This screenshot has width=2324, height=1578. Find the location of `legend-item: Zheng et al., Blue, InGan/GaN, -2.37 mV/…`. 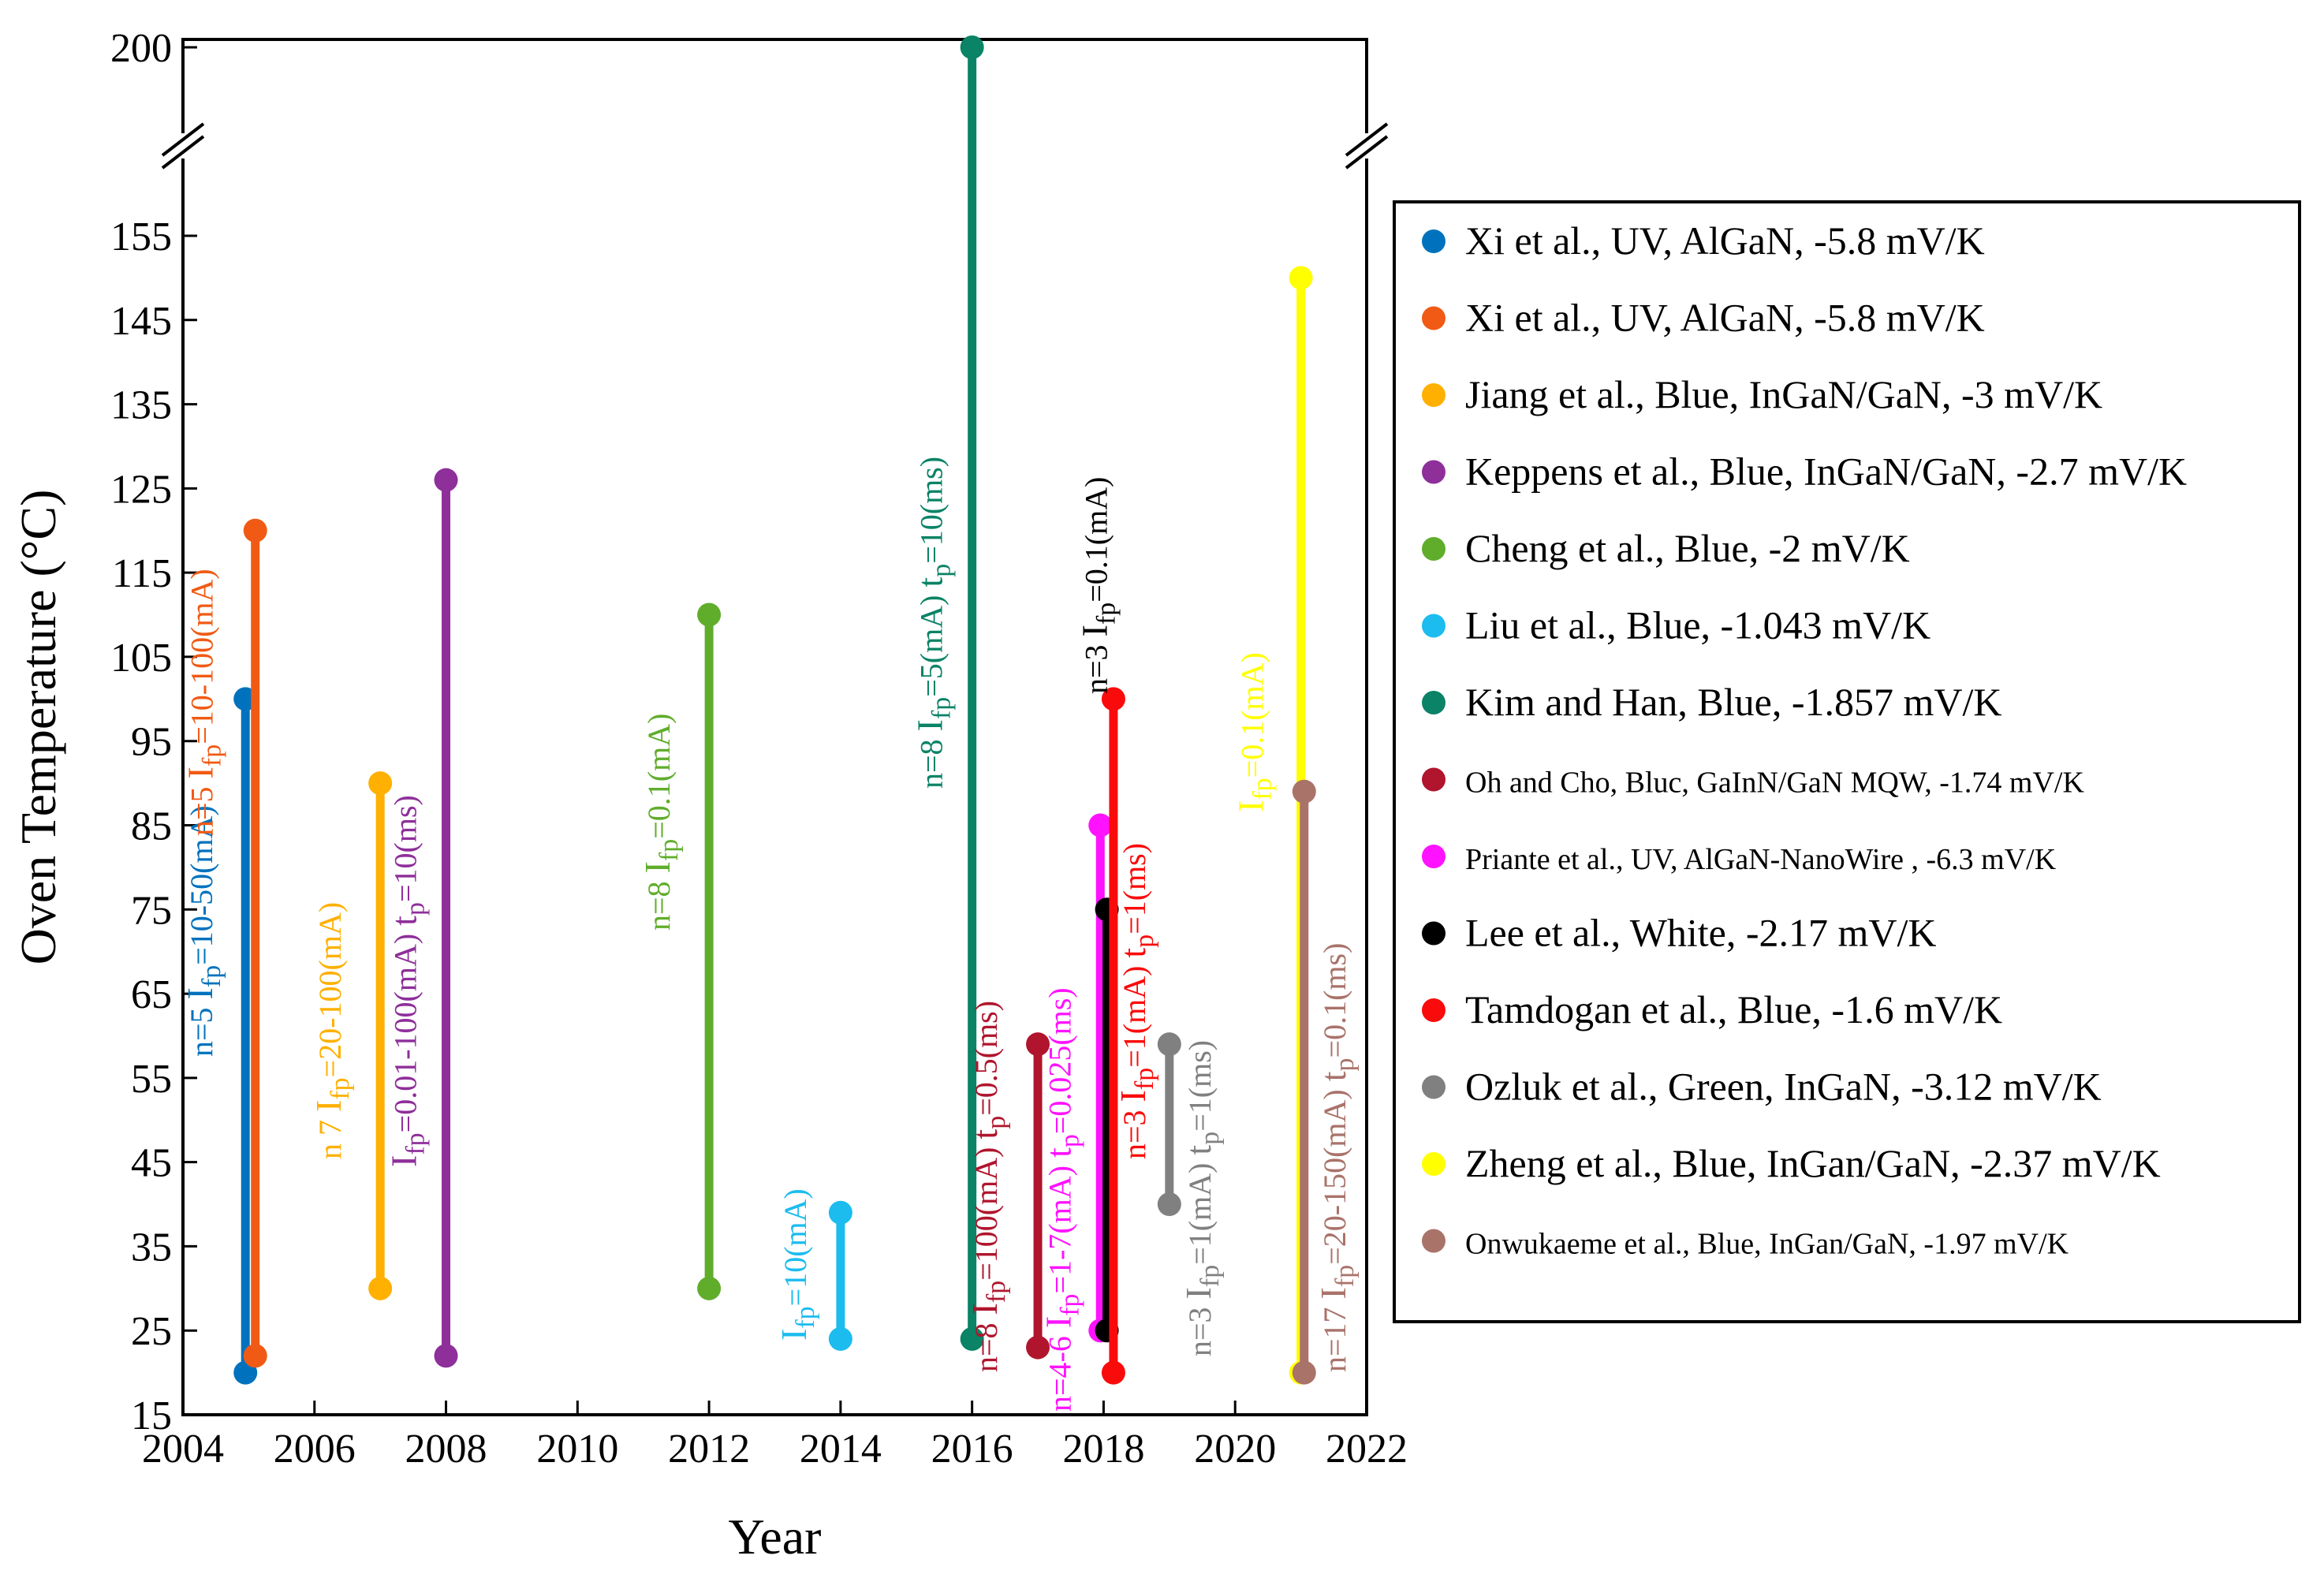

legend-item: Zheng et al., Blue, InGan/GaN, -2.37 mV/… is located at coordinates (1791, 1163).